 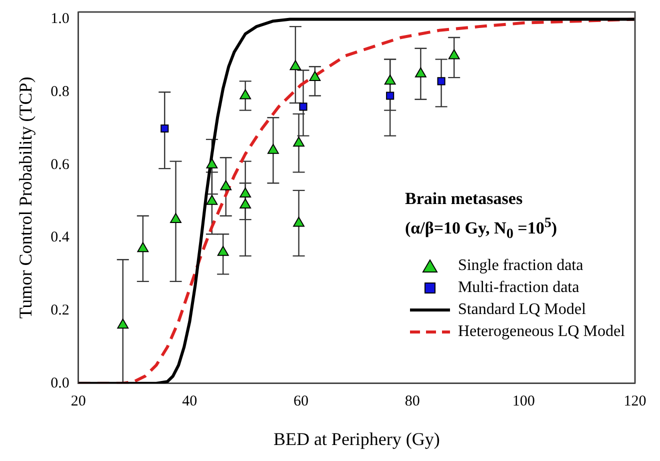 I want to click on annotation: Brain metasases, so click(x=464, y=199).